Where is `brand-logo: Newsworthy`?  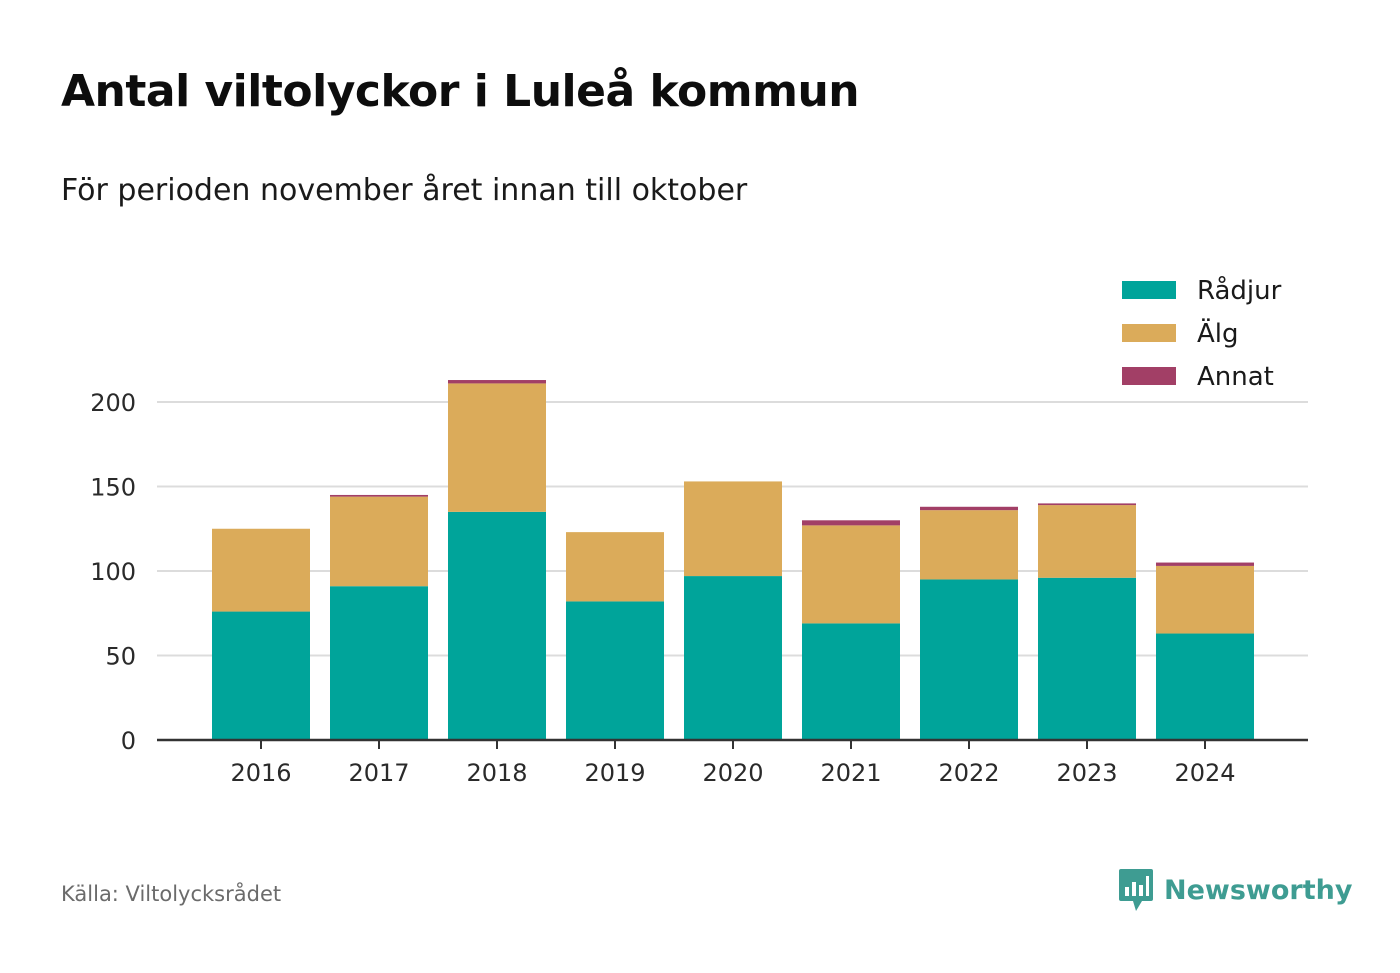 brand-logo: Newsworthy is located at coordinates (1235, 890).